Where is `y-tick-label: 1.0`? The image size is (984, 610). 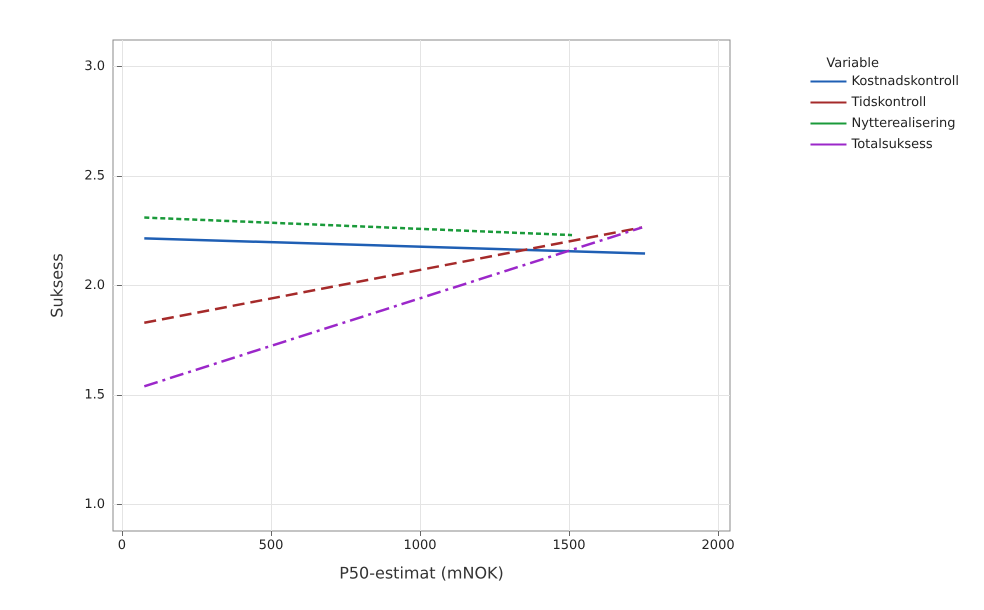
y-tick-label: 1.0 is located at coordinates (94, 504).